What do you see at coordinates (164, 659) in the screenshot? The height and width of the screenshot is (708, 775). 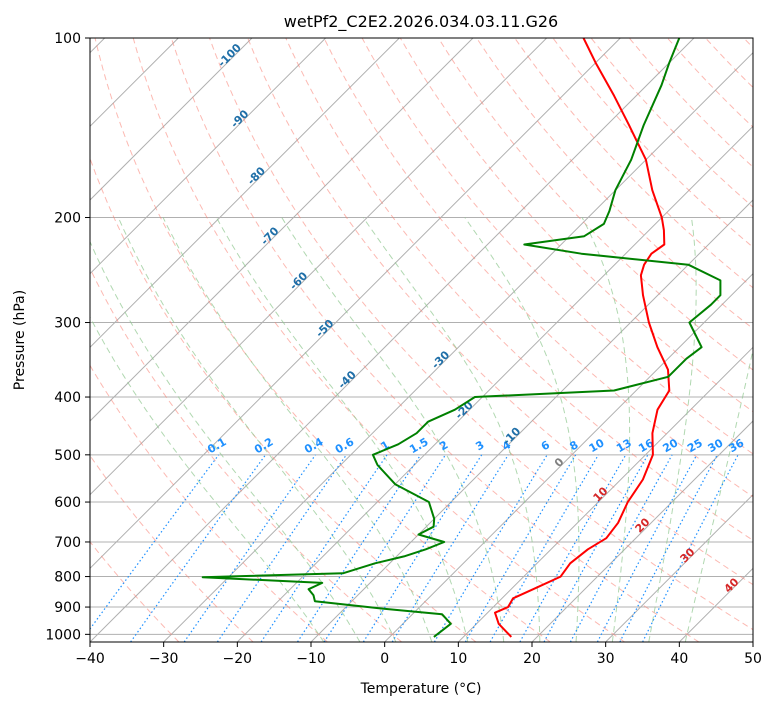 I see `x-tick-label: −30` at bounding box center [164, 659].